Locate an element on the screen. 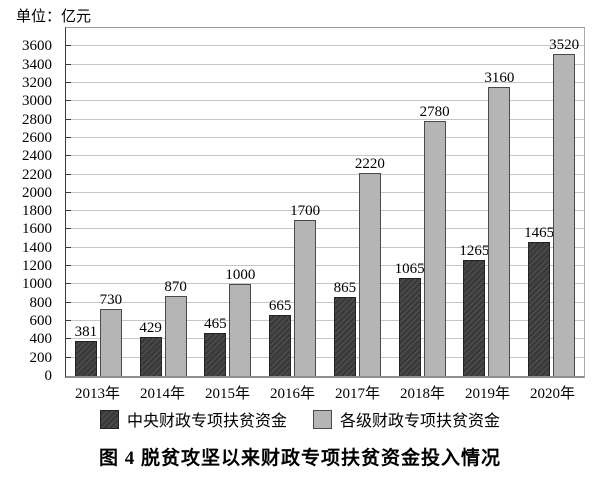 The width and height of the screenshot is (600, 480). value-label: 429 is located at coordinates (150, 328).